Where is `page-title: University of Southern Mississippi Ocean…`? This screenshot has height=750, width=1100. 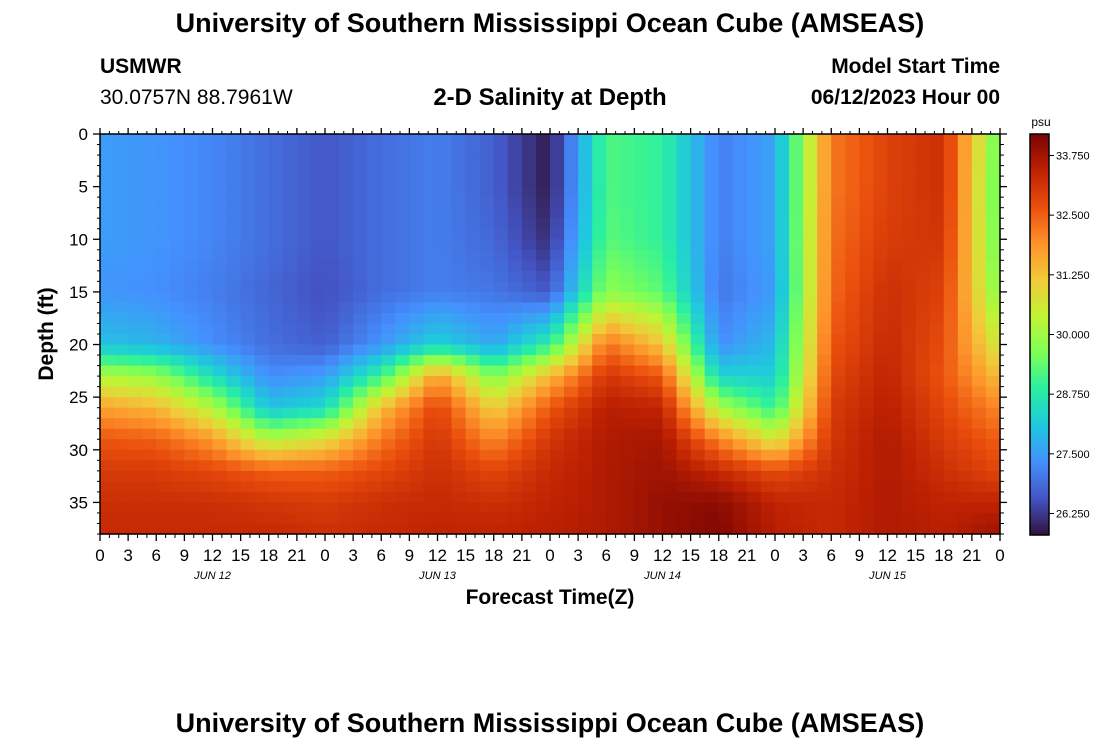
page-title: University of Southern Mississippi Ocean… is located at coordinates (550, 23).